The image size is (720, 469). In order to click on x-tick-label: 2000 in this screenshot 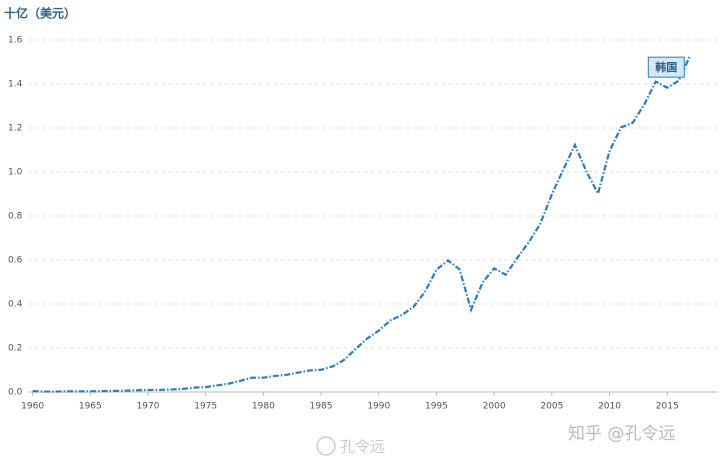, I will do `click(494, 407)`.